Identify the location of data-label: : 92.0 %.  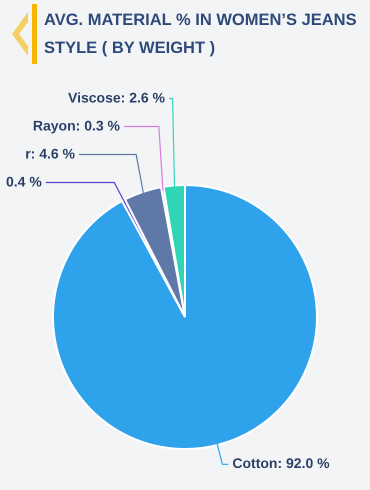
(303, 463).